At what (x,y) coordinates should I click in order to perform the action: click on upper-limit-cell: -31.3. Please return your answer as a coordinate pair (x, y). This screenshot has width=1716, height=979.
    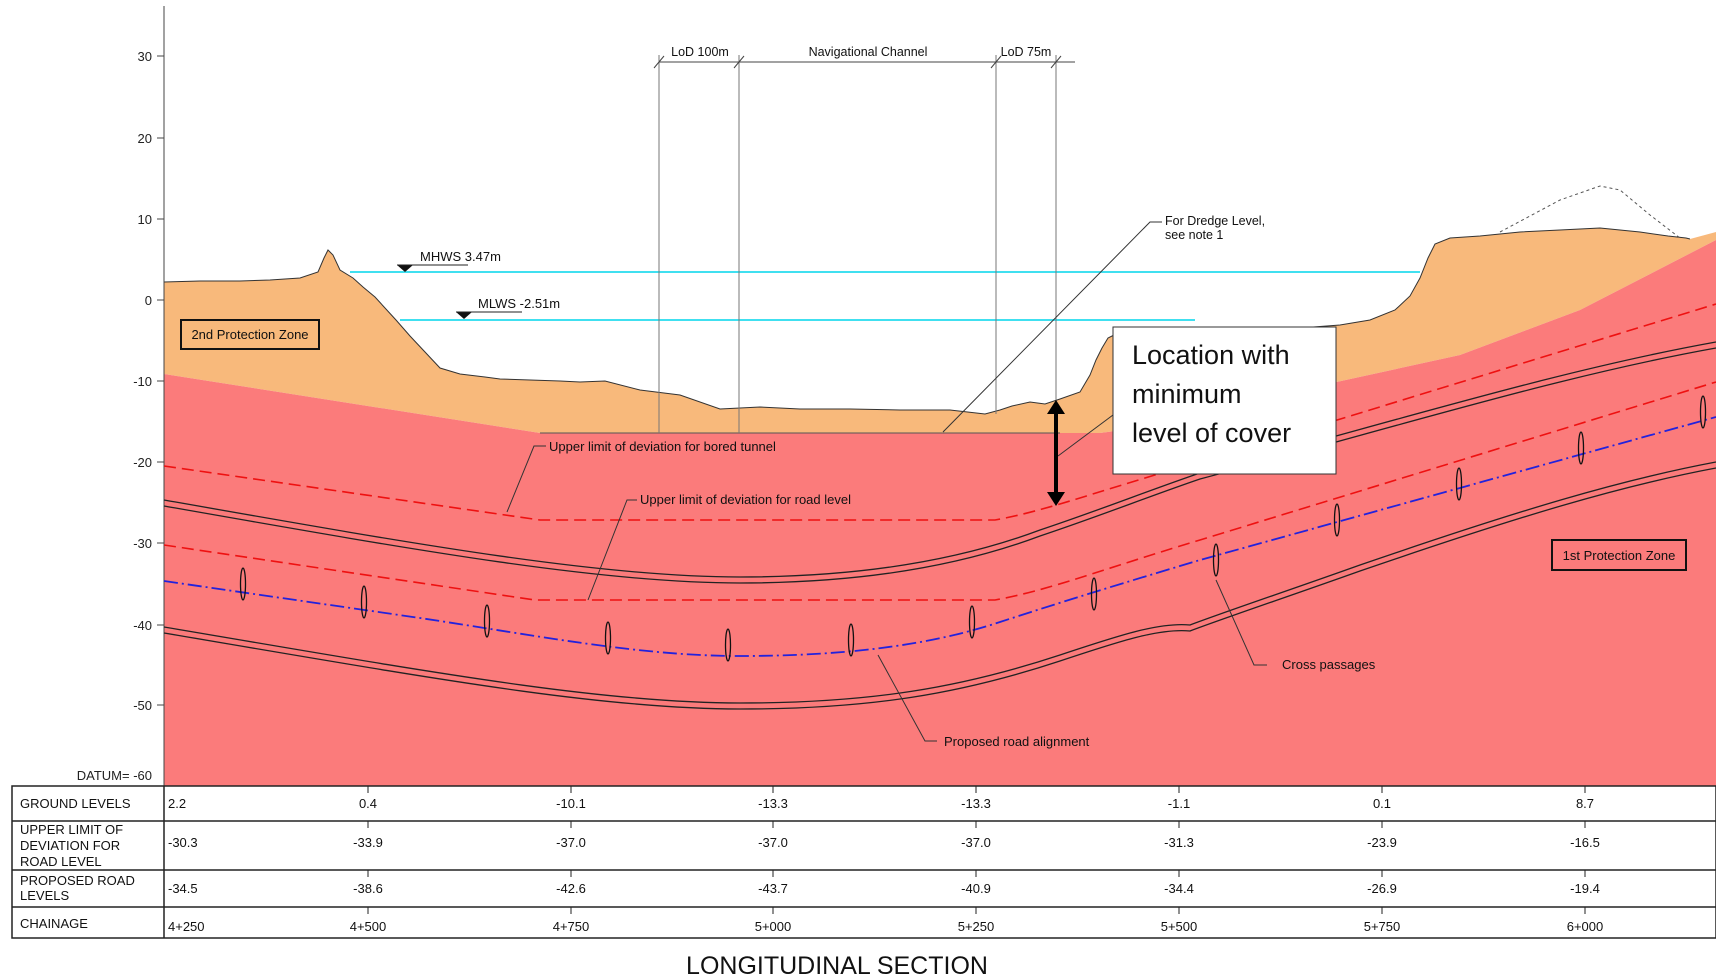
    Looking at the image, I should click on (1179, 842).